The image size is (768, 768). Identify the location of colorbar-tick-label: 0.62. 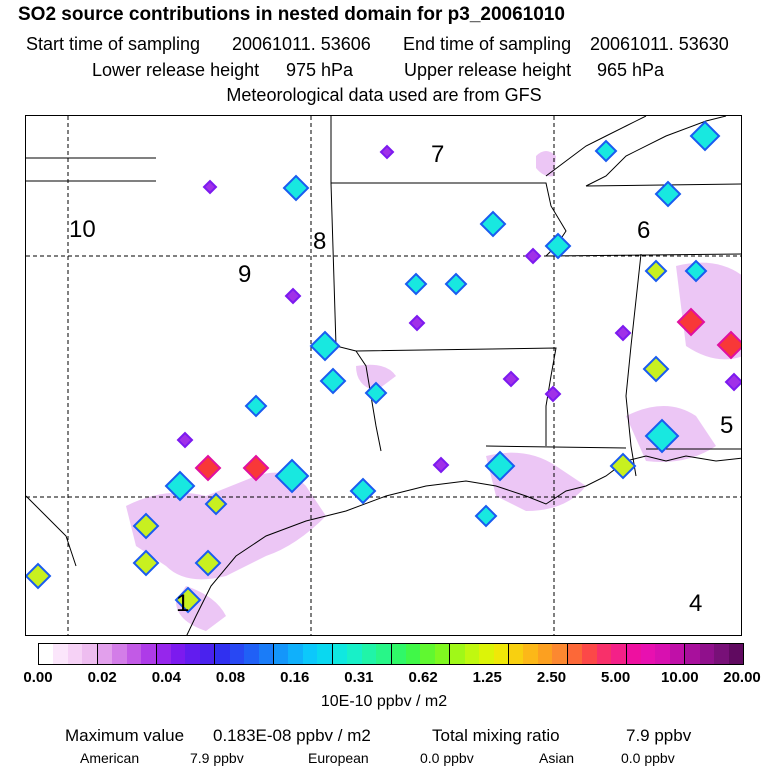
(423, 677).